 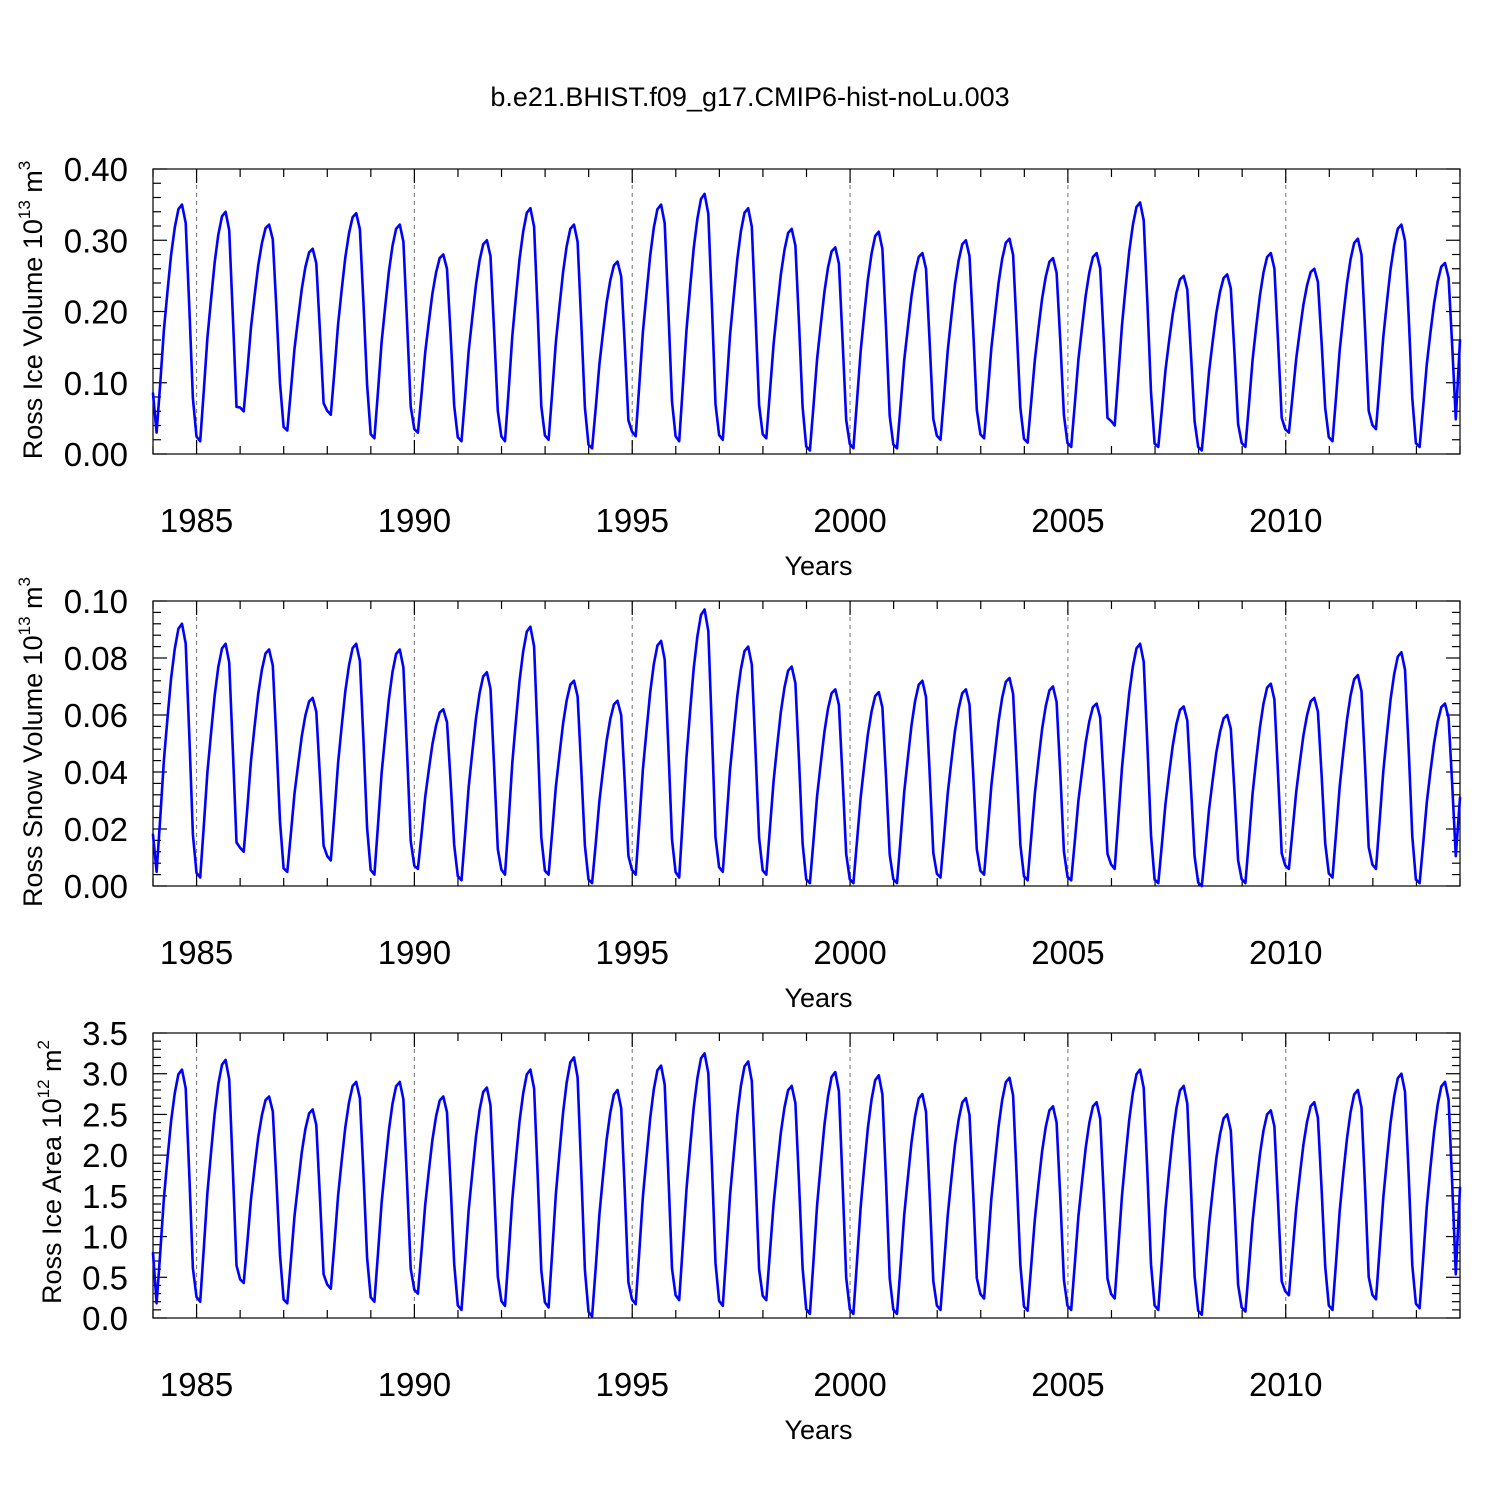 I want to click on y-tick-label: 0.20, so click(x=96, y=312).